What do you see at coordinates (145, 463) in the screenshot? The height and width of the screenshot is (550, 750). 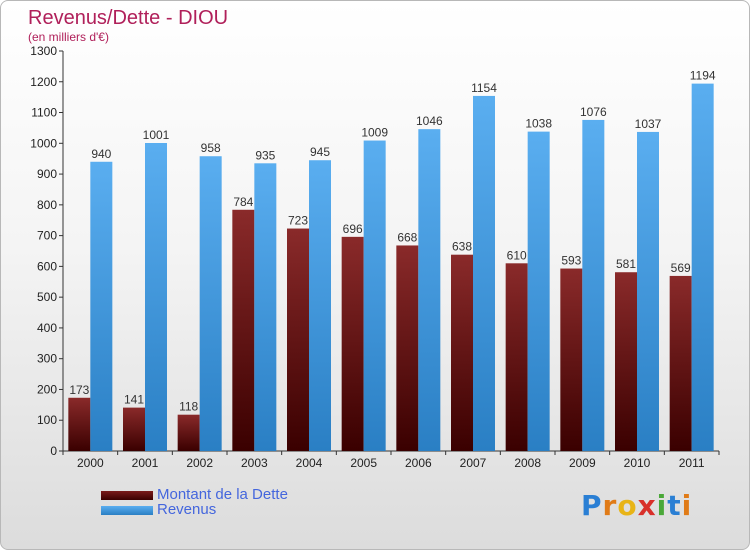 I see `x-tick-label: 2001` at bounding box center [145, 463].